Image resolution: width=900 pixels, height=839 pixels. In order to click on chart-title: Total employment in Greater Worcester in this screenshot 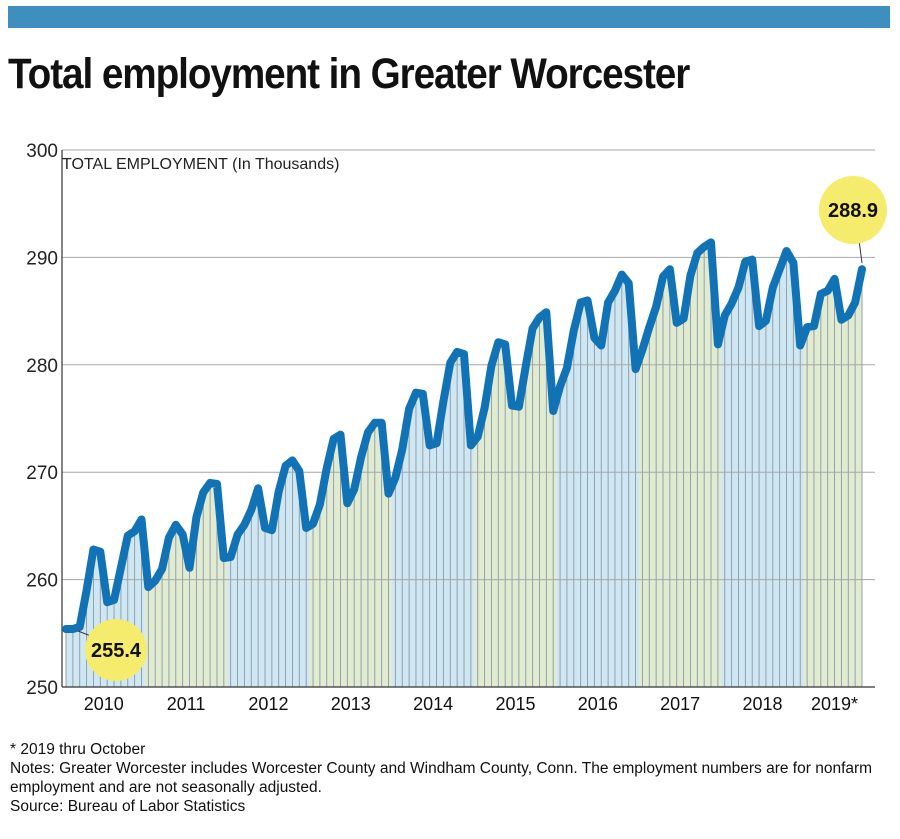, I will do `click(349, 74)`.